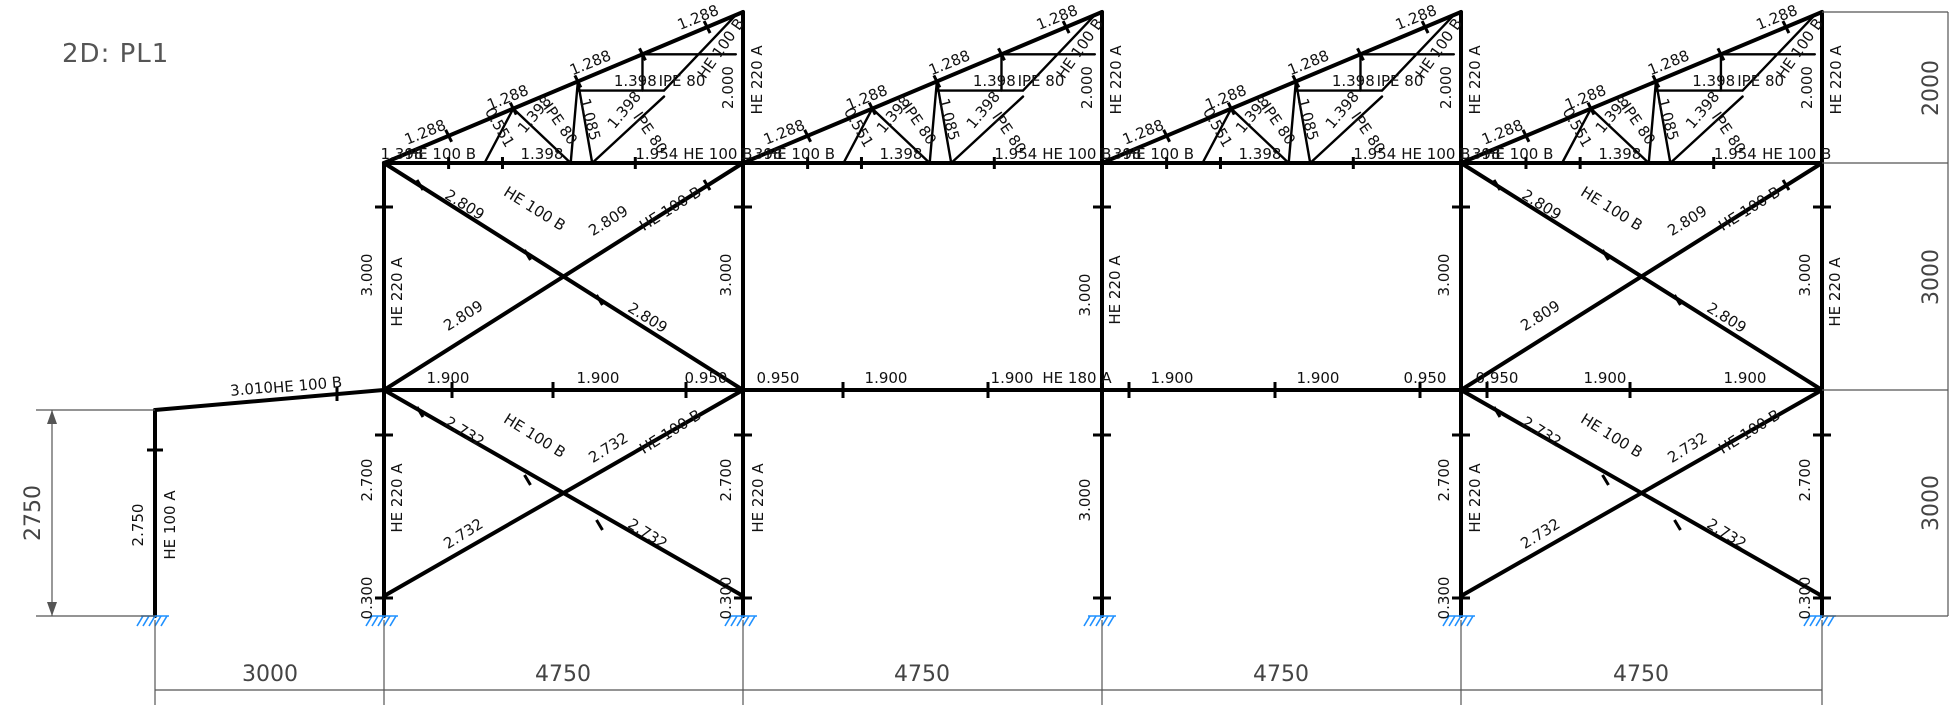  What do you see at coordinates (270, 674) in the screenshot?
I see `bay-width-dimension: 3000` at bounding box center [270, 674].